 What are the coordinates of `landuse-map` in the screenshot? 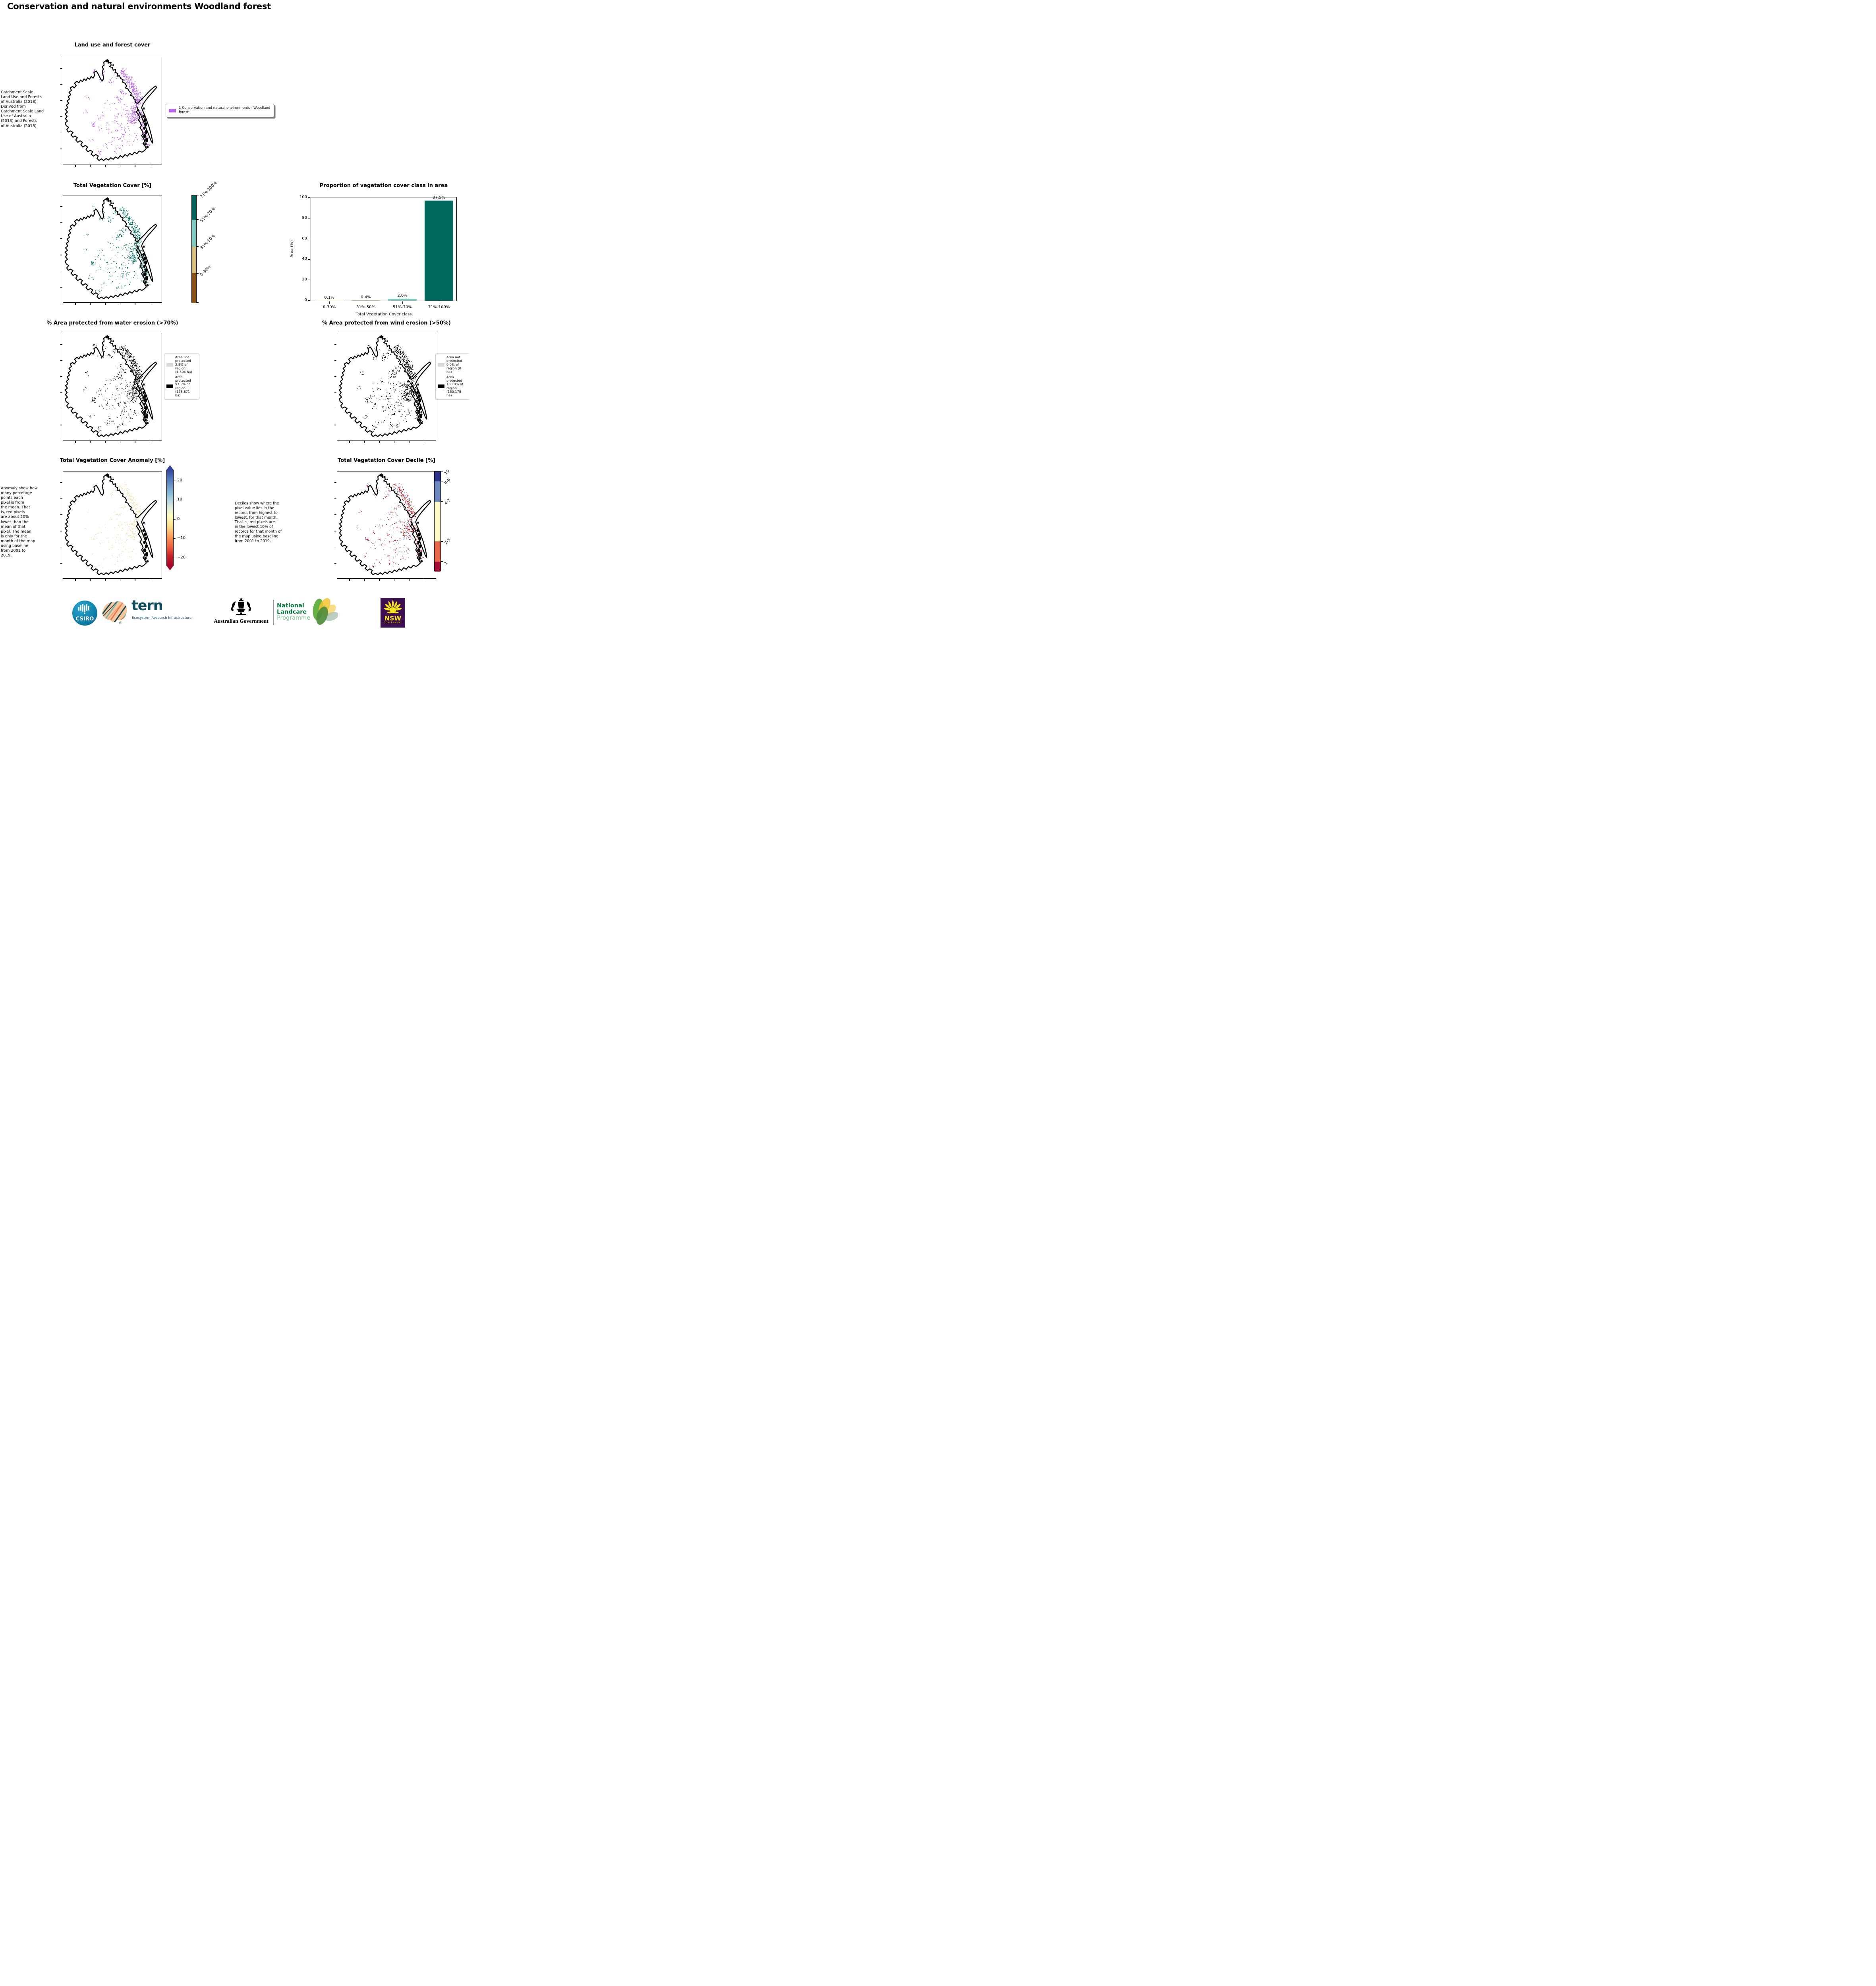 It's located at (111, 112).